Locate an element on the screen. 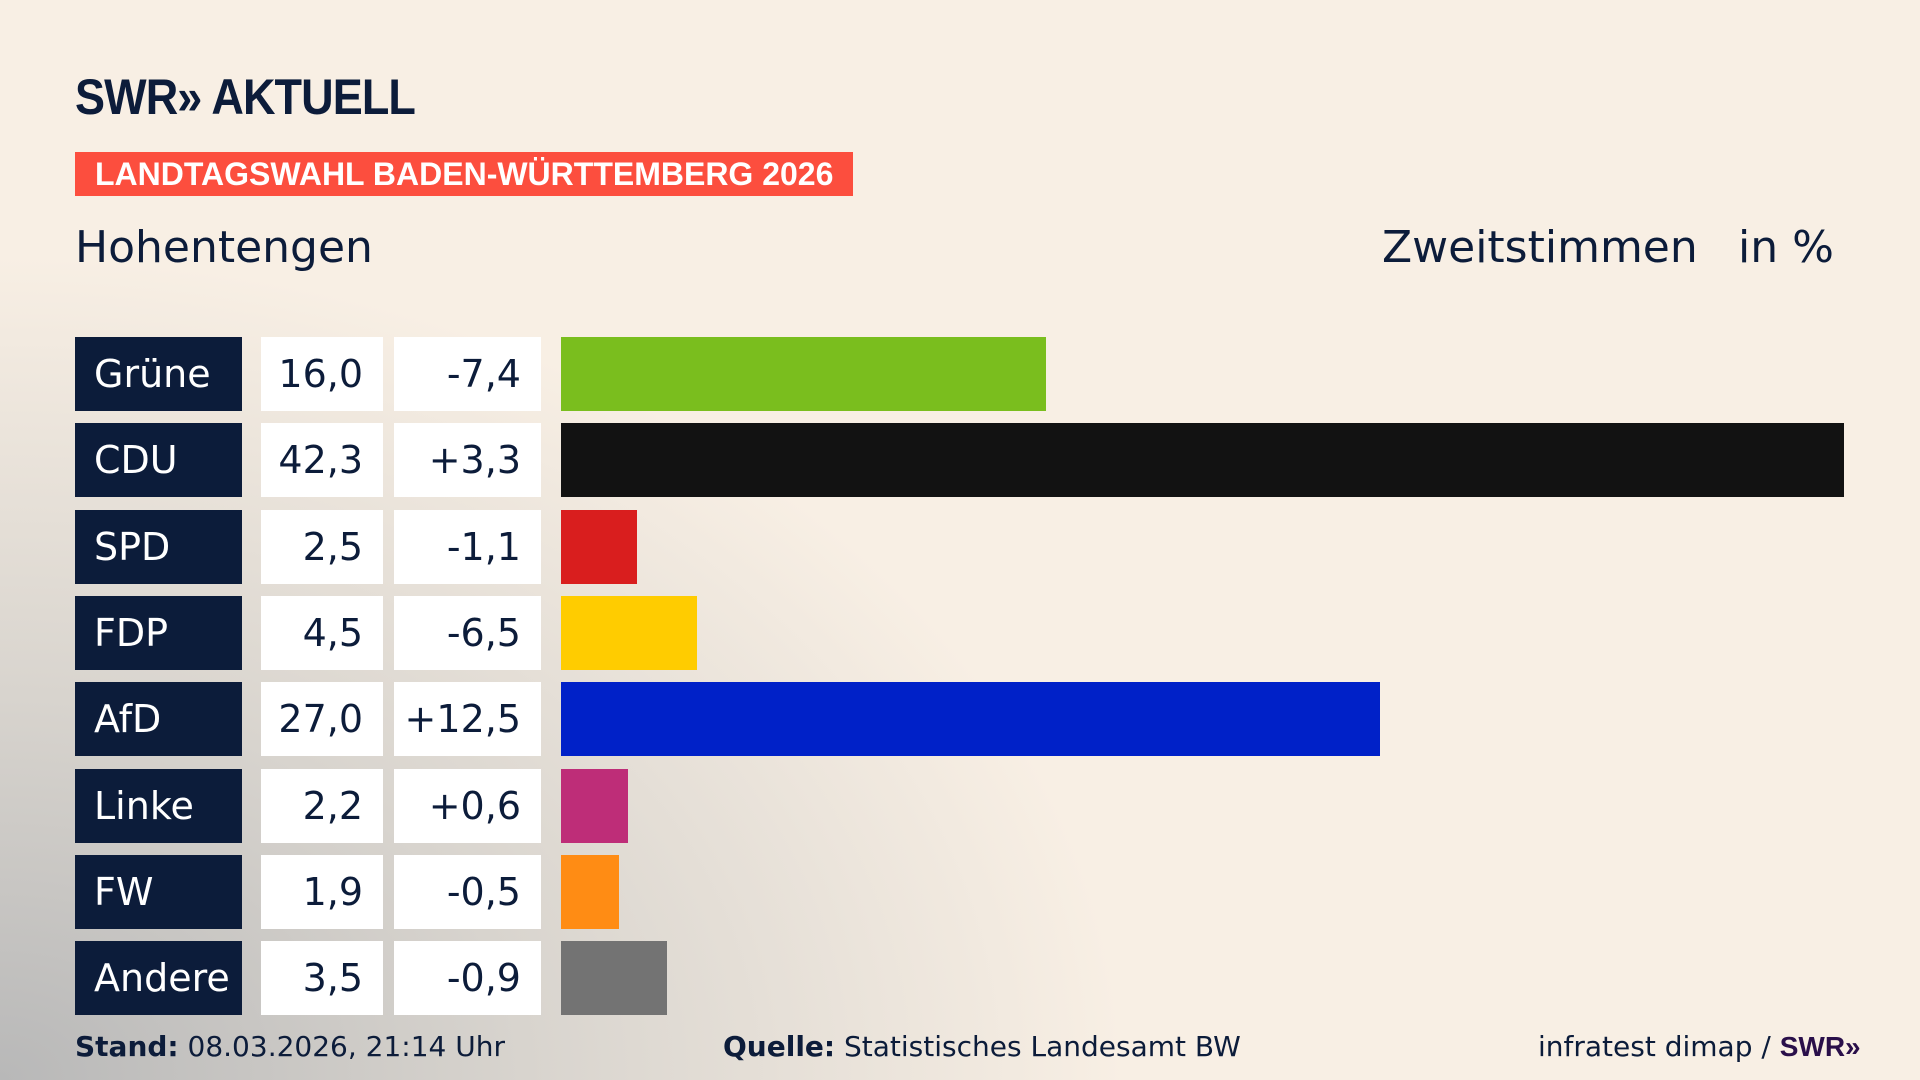 This screenshot has height=1080, width=1920. party-label: AfD is located at coordinates (158, 719).